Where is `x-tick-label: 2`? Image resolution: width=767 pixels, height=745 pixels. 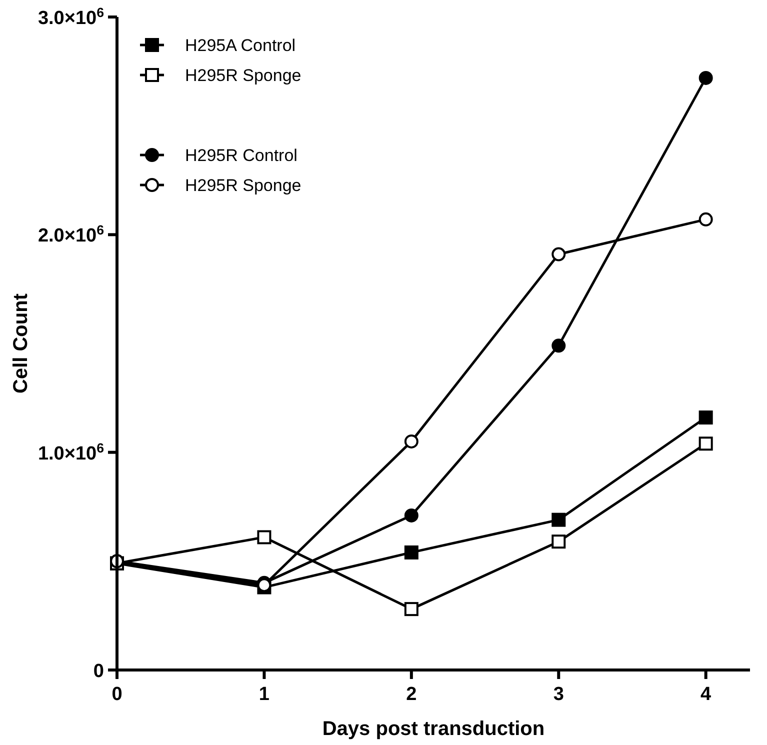
x-tick-label: 2 is located at coordinates (411, 694).